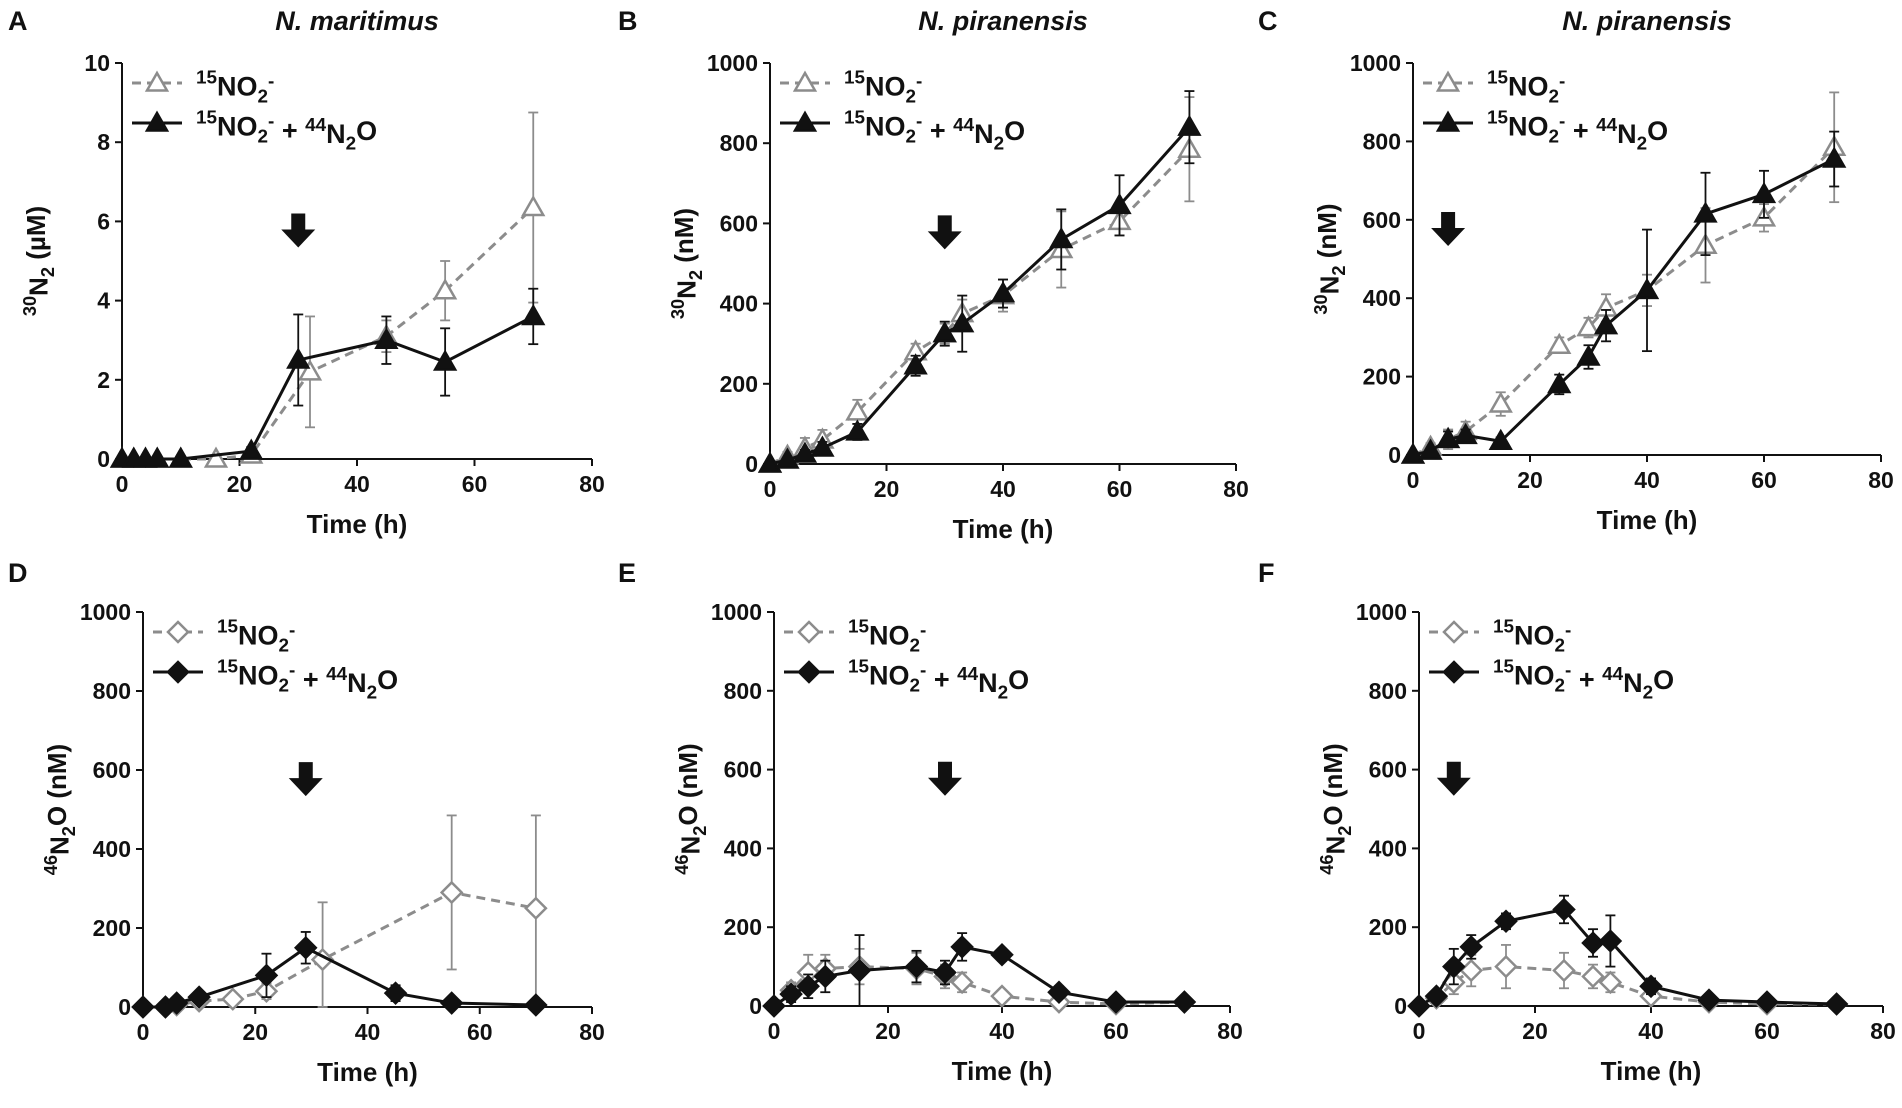 The image size is (1902, 1108). What do you see at coordinates (327, 289) in the screenshot?
I see `series-control` at bounding box center [327, 289].